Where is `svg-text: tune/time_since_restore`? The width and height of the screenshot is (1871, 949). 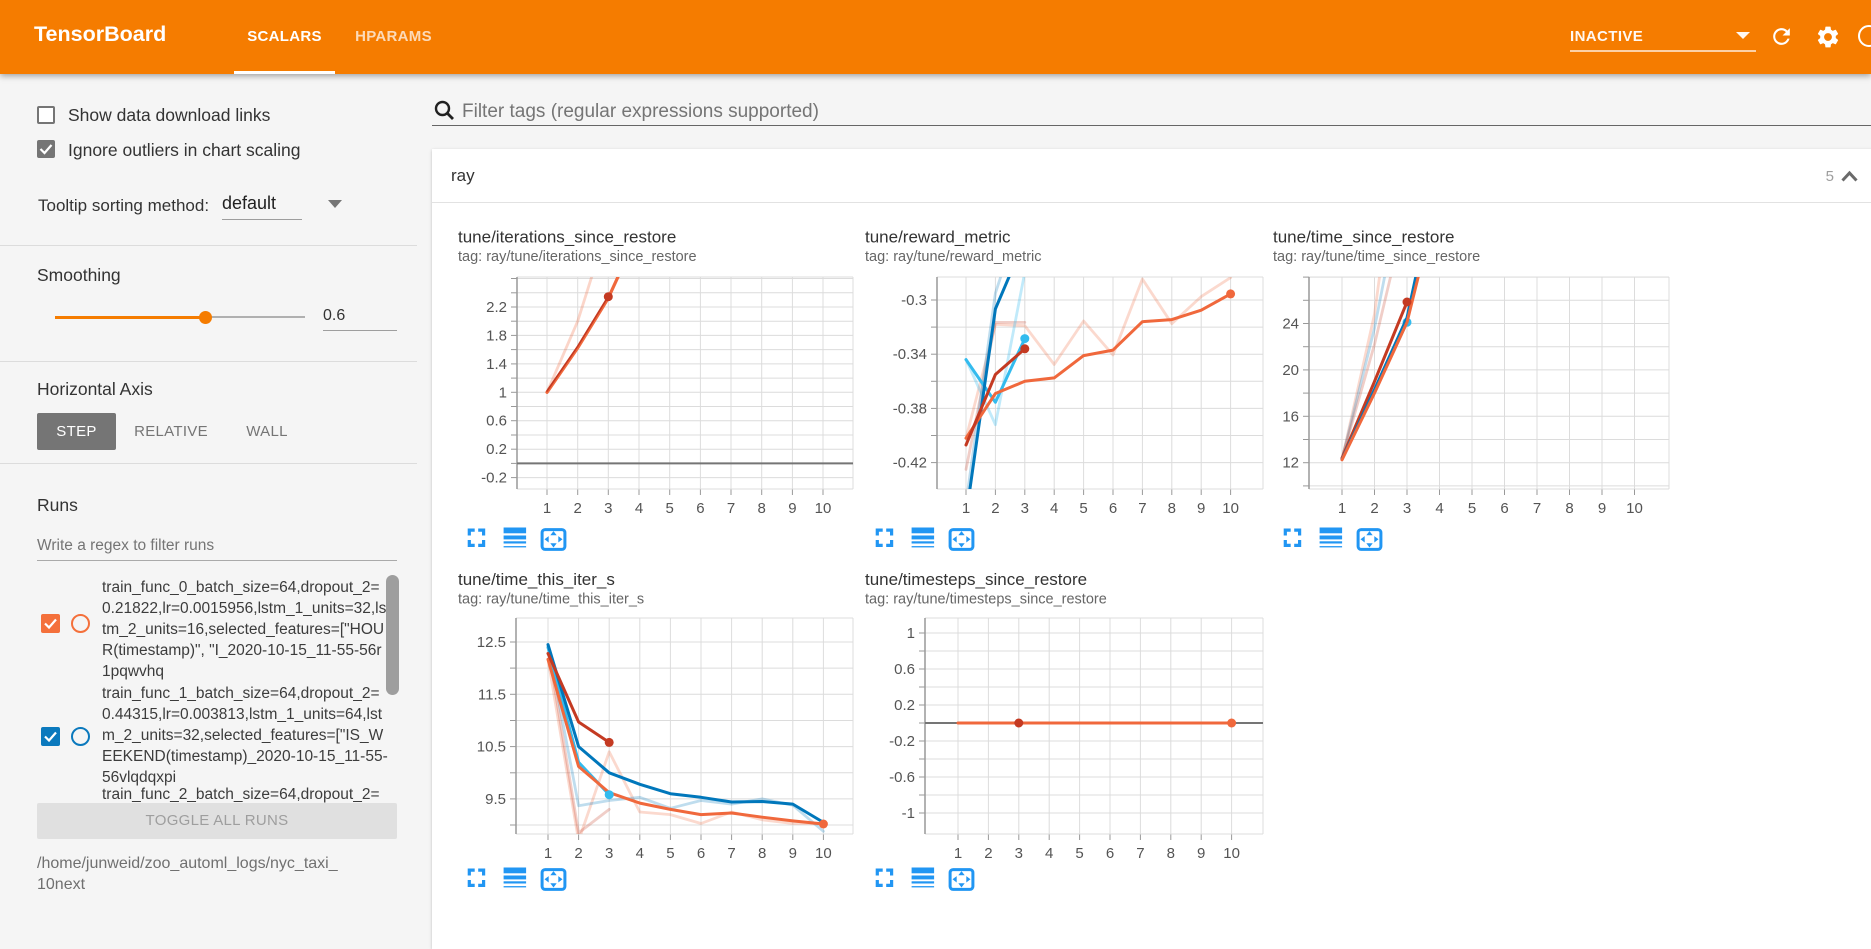
svg-text: tune/time_since_restore is located at coordinates (1363, 237).